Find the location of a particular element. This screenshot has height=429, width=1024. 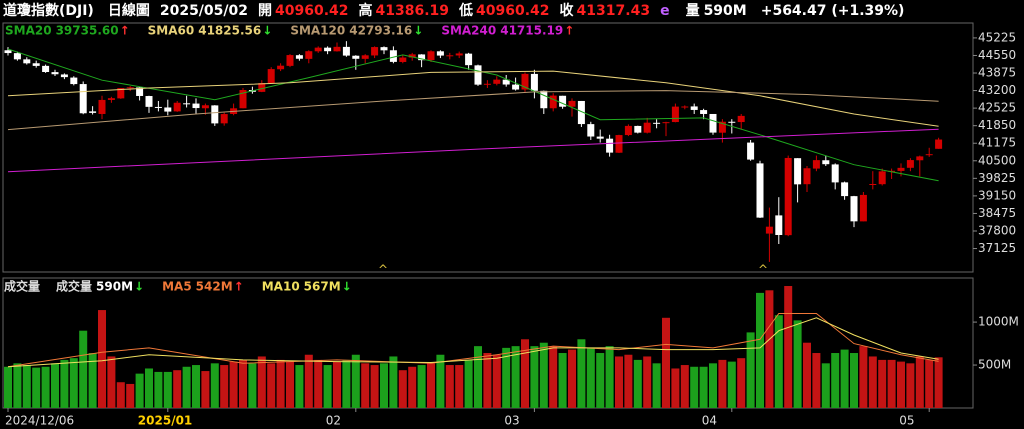

y-tick-label: 37125 is located at coordinates (997, 248).